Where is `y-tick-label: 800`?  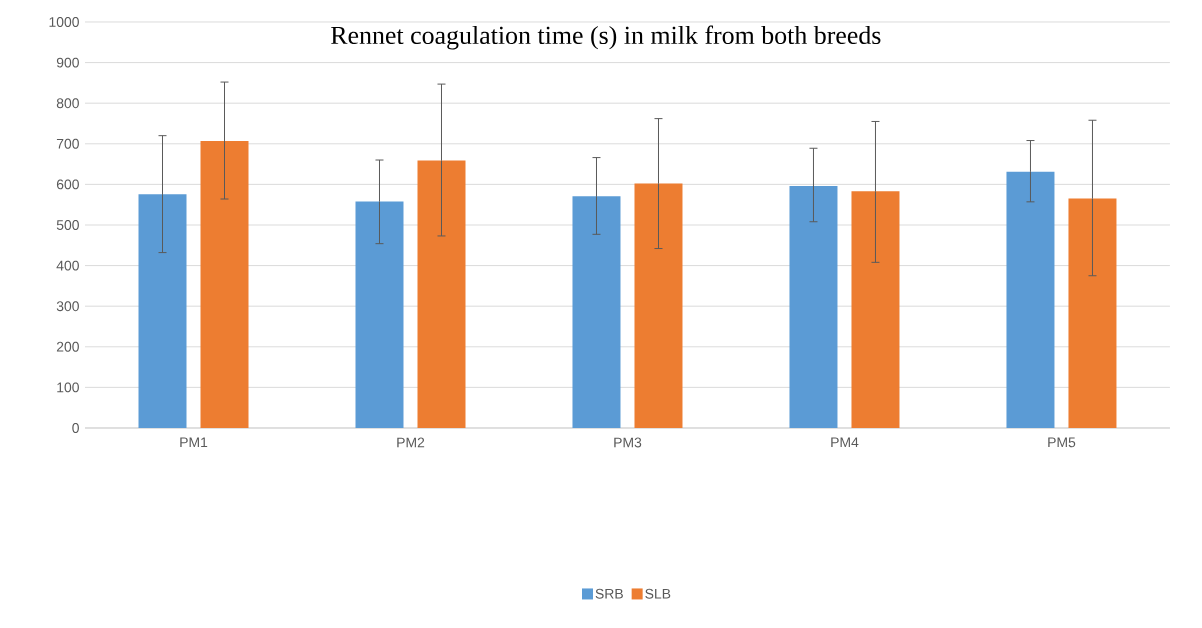 y-tick-label: 800 is located at coordinates (67, 103).